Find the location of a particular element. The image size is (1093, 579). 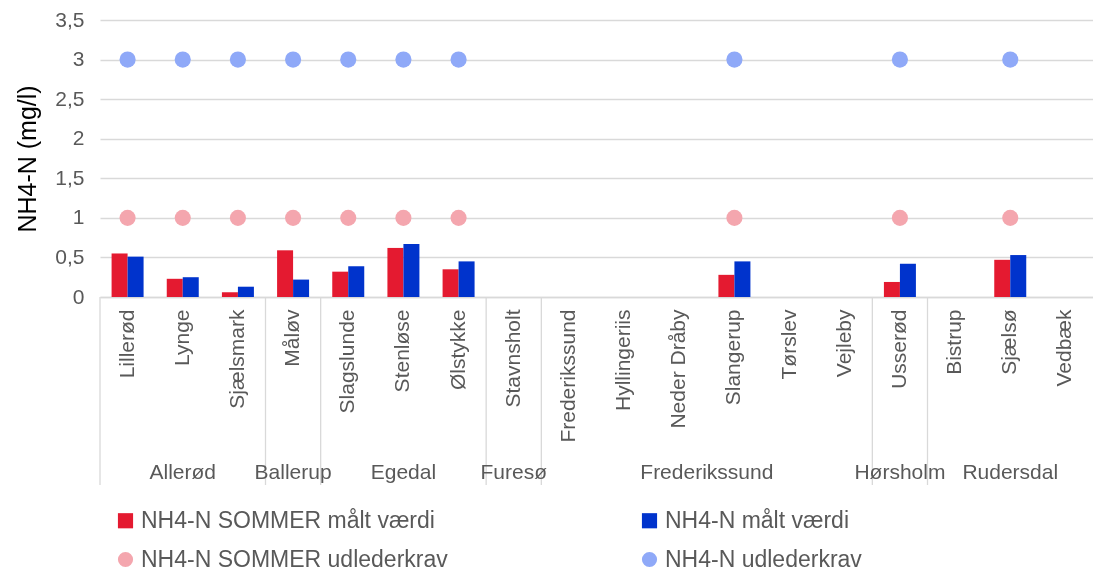

y-tick-label: 1,5 is located at coordinates (70, 177).